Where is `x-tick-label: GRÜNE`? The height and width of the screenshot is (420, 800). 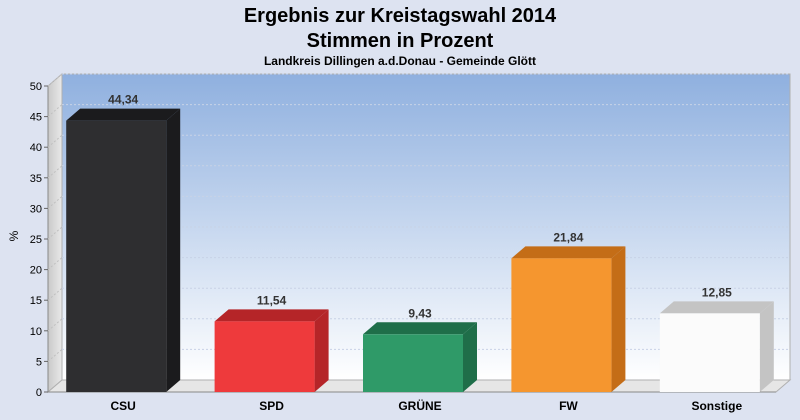
x-tick-label: GRÜNE is located at coordinates (419, 405).